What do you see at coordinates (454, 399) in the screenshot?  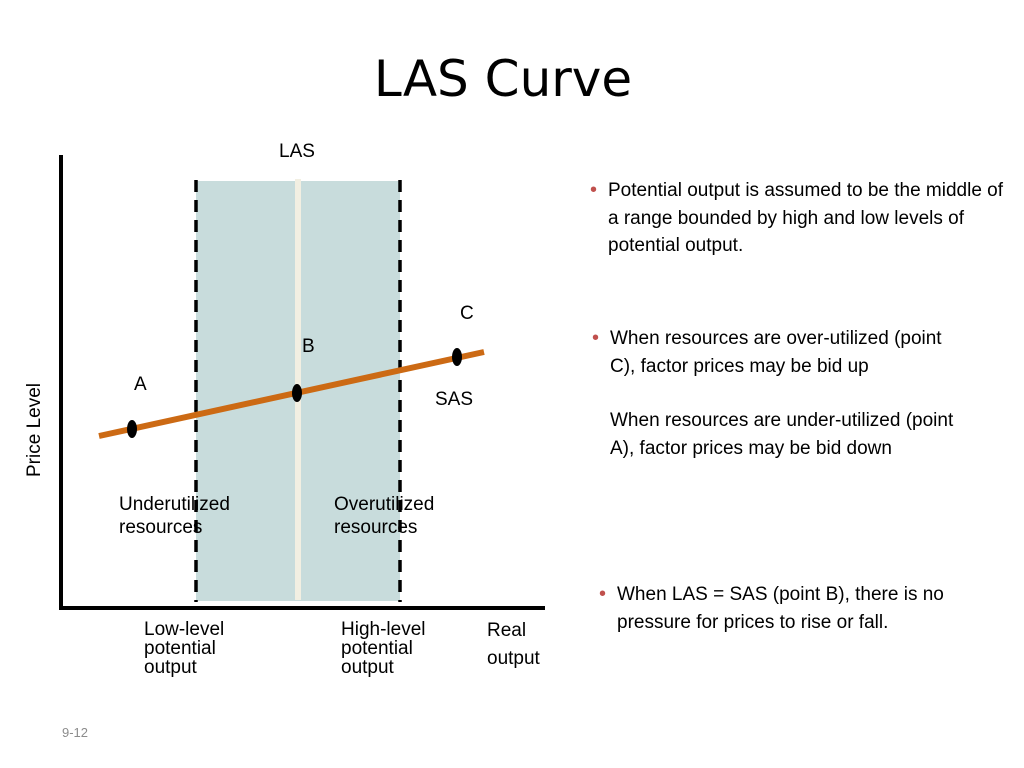 I see `sas-label: SAS` at bounding box center [454, 399].